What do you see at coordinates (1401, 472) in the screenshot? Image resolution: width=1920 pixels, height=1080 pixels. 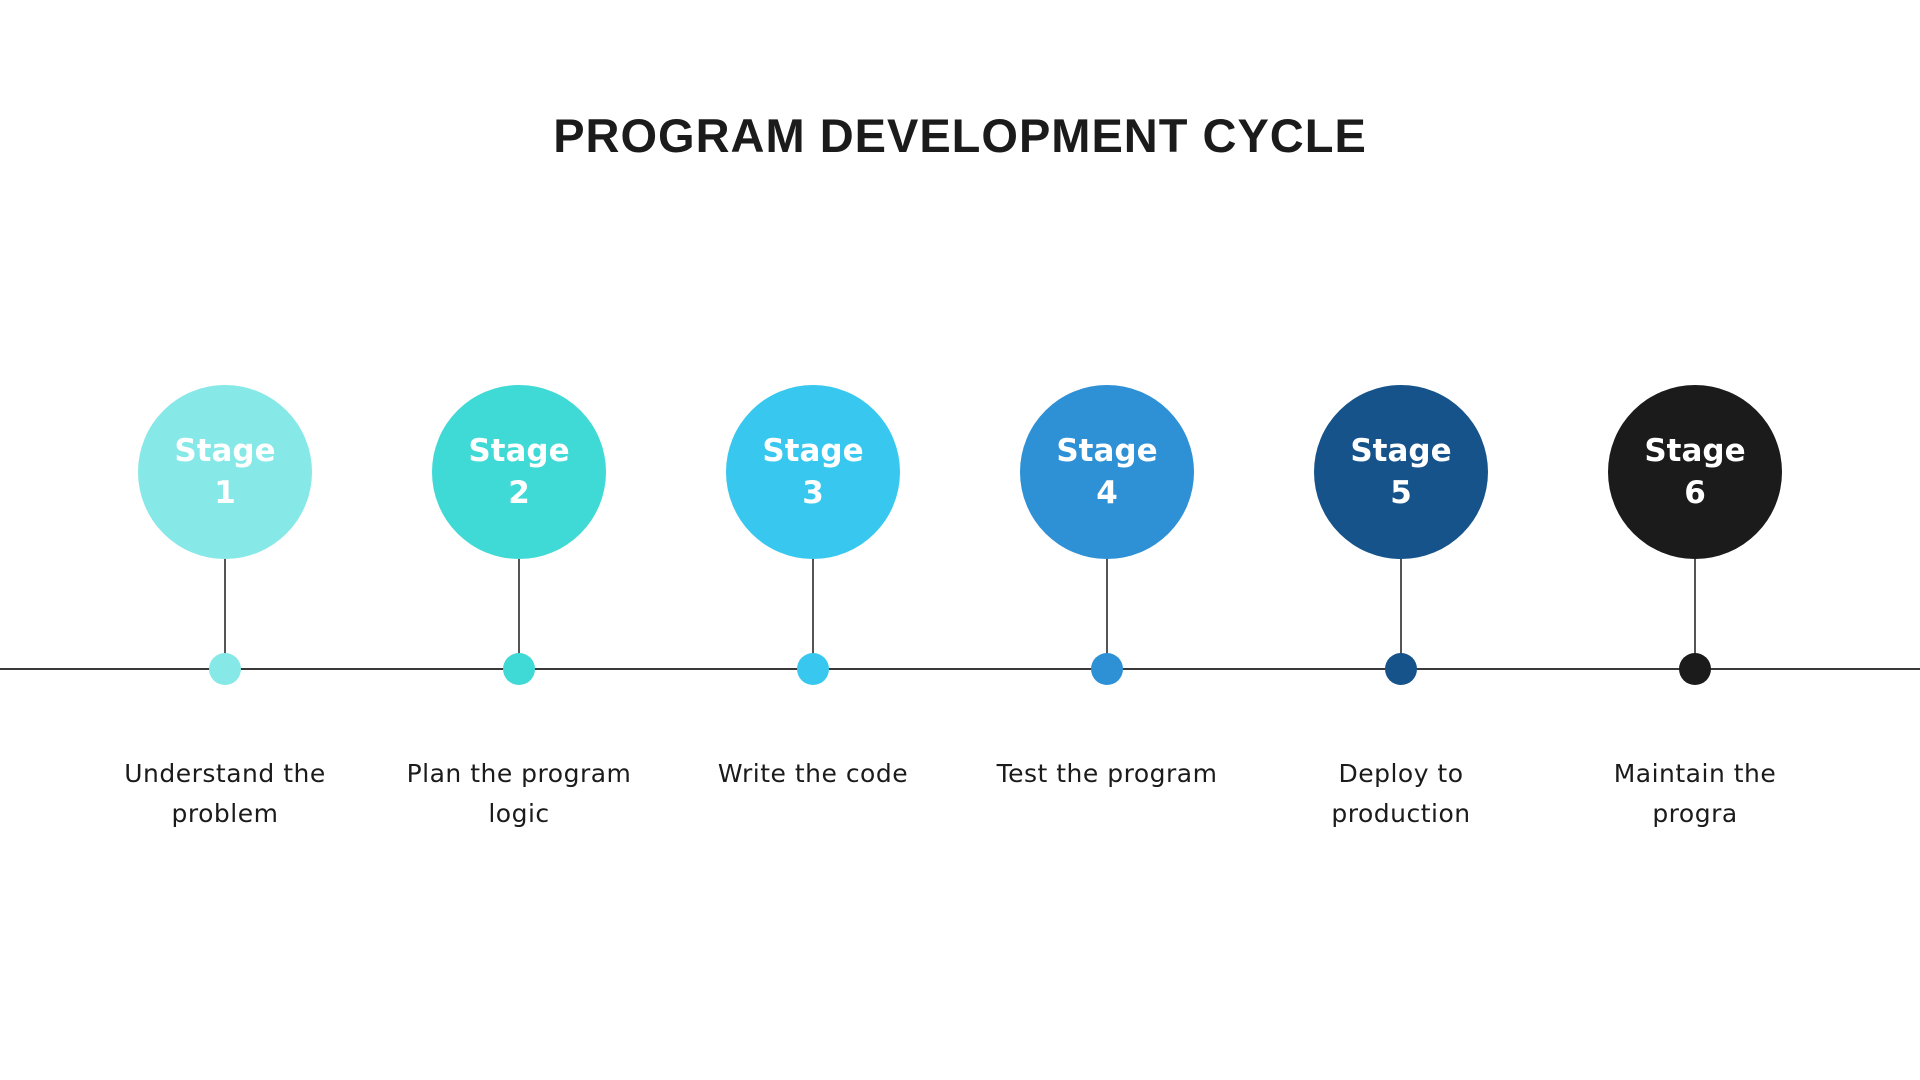 I see `stage-circle: Stage 5` at bounding box center [1401, 472].